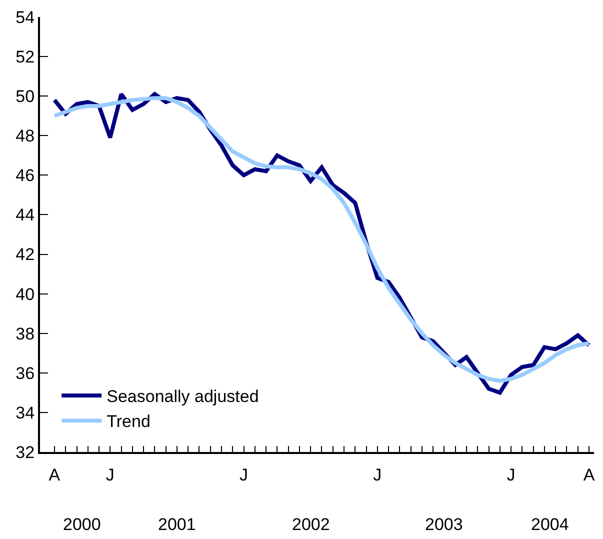  What do you see at coordinates (25, 254) in the screenshot?
I see `y-tick-label: 42` at bounding box center [25, 254].